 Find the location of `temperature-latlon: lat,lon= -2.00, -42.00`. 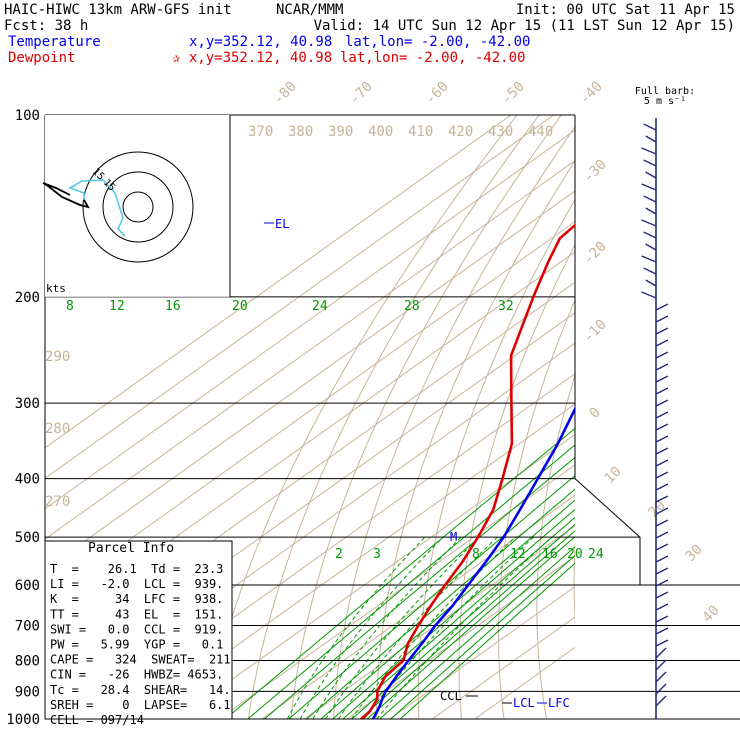

temperature-latlon: lat,lon= -2.00, -42.00 is located at coordinates (437, 42).